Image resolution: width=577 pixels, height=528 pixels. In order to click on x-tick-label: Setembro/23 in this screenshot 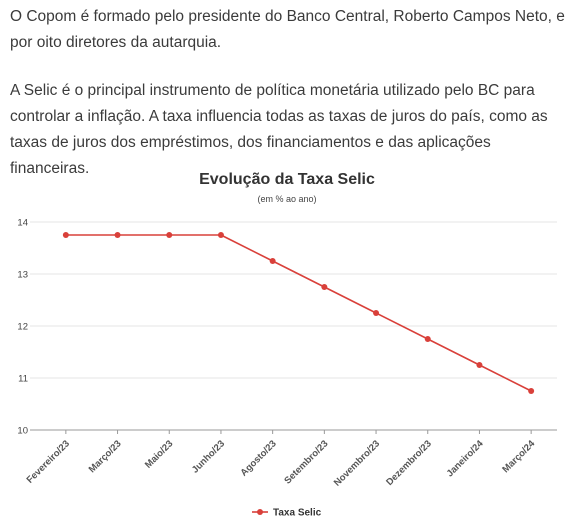, I will do `click(306, 462)`.